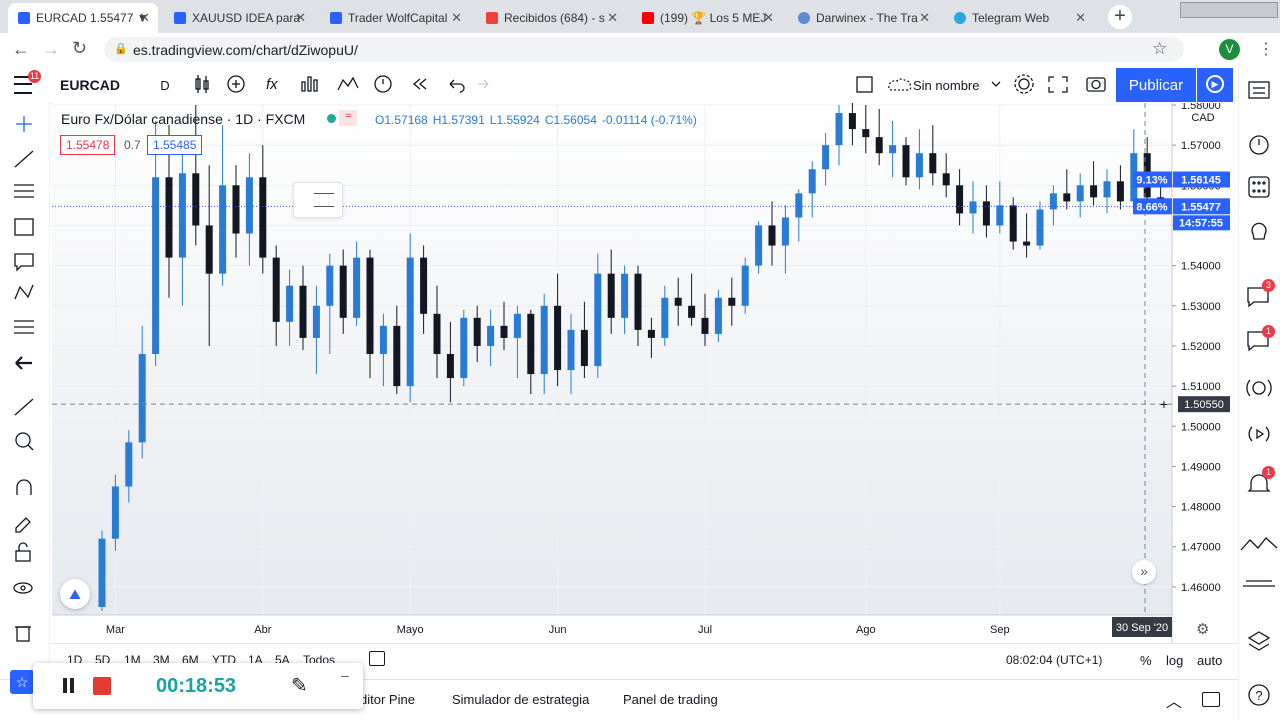 Image resolution: width=1280 pixels, height=720 pixels. What do you see at coordinates (83, 18) in the screenshot?
I see `browser-tab: EURCAD 1.55477 ▼ ✕` at bounding box center [83, 18].